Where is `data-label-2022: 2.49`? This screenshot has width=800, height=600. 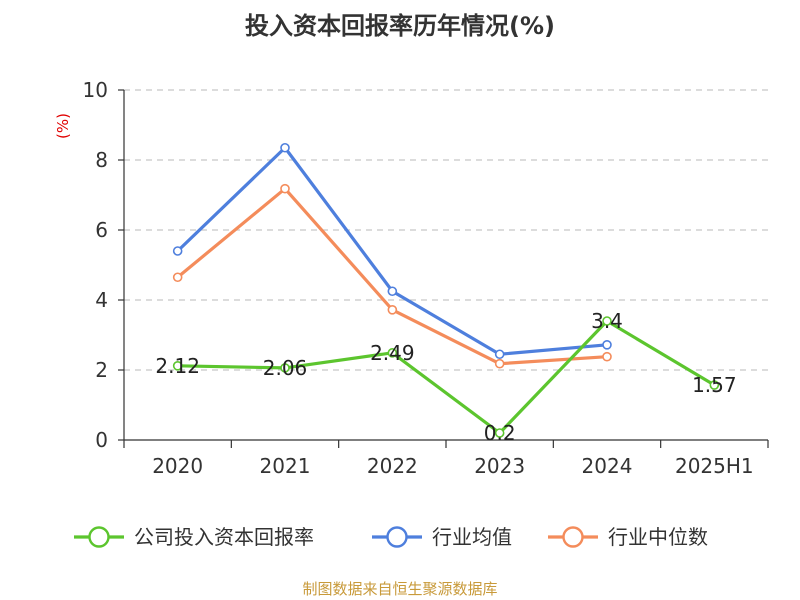 data-label-2022: 2.49 is located at coordinates (392, 353).